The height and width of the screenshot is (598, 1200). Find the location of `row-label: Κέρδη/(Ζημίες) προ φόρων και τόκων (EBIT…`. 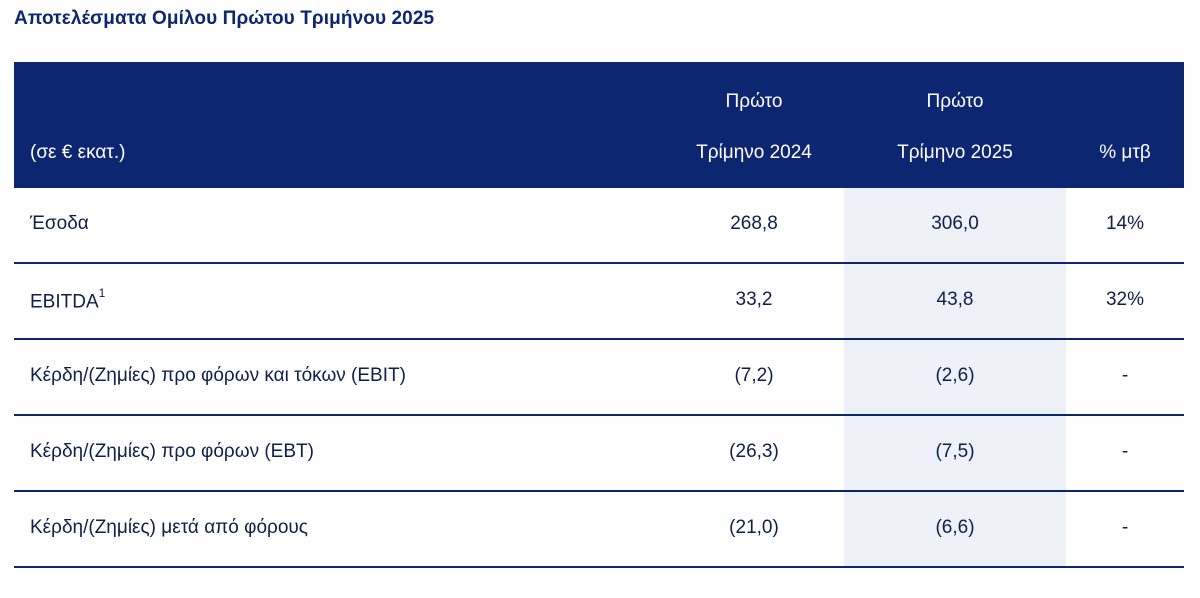

row-label: Κέρδη/(Ζημίες) προ φόρων και τόκων (EBIT… is located at coordinates (218, 375).